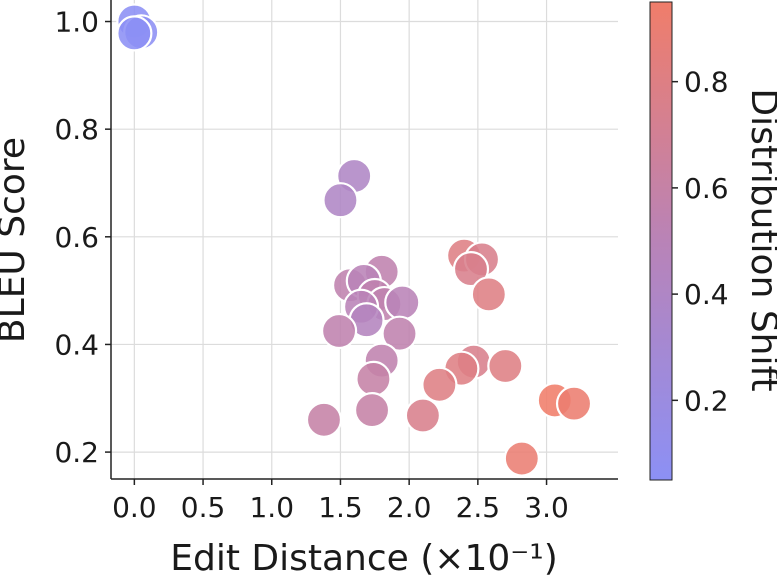 The height and width of the screenshot is (581, 777). Describe the element at coordinates (364, 557) in the screenshot. I see `x-axis-label: Edit Distance (×10⁻¹)` at that location.